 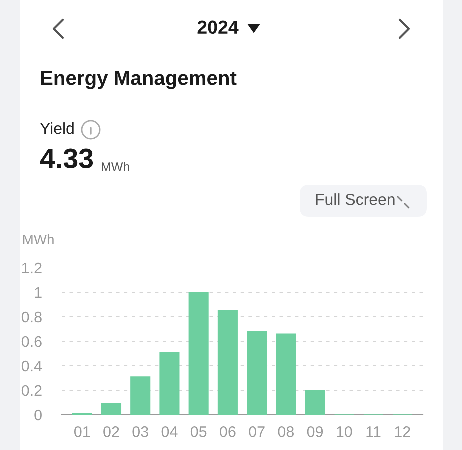 I want to click on text: Yield, so click(x=57, y=128).